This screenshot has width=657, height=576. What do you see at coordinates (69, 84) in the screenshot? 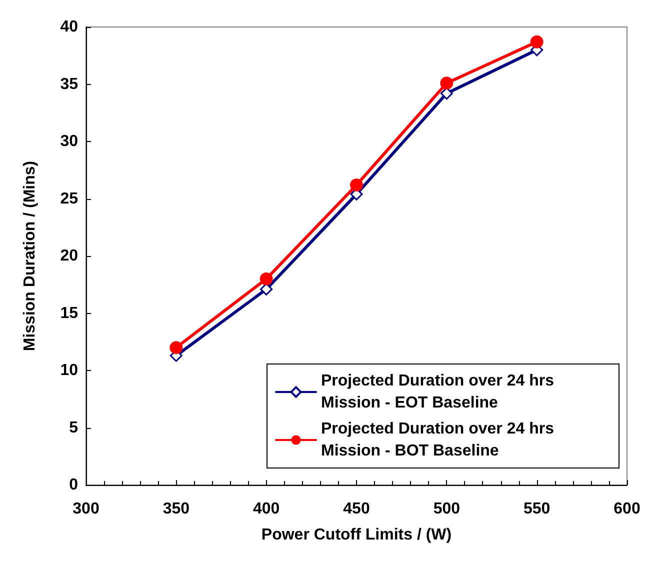
I see `y-tick-label: 35` at bounding box center [69, 84].